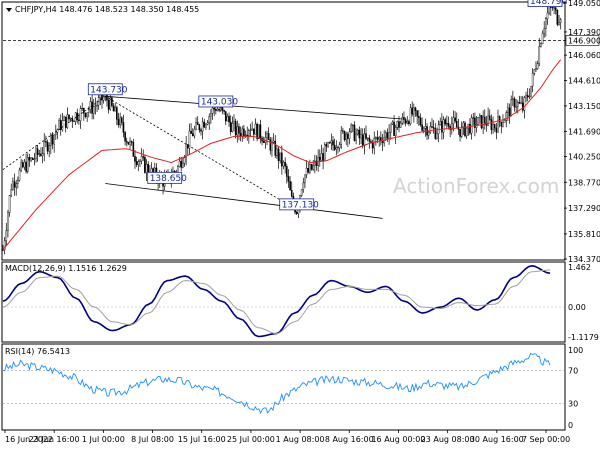 The height and width of the screenshot is (450, 600). I want to click on rsi-y-tick-label: 30, so click(573, 403).